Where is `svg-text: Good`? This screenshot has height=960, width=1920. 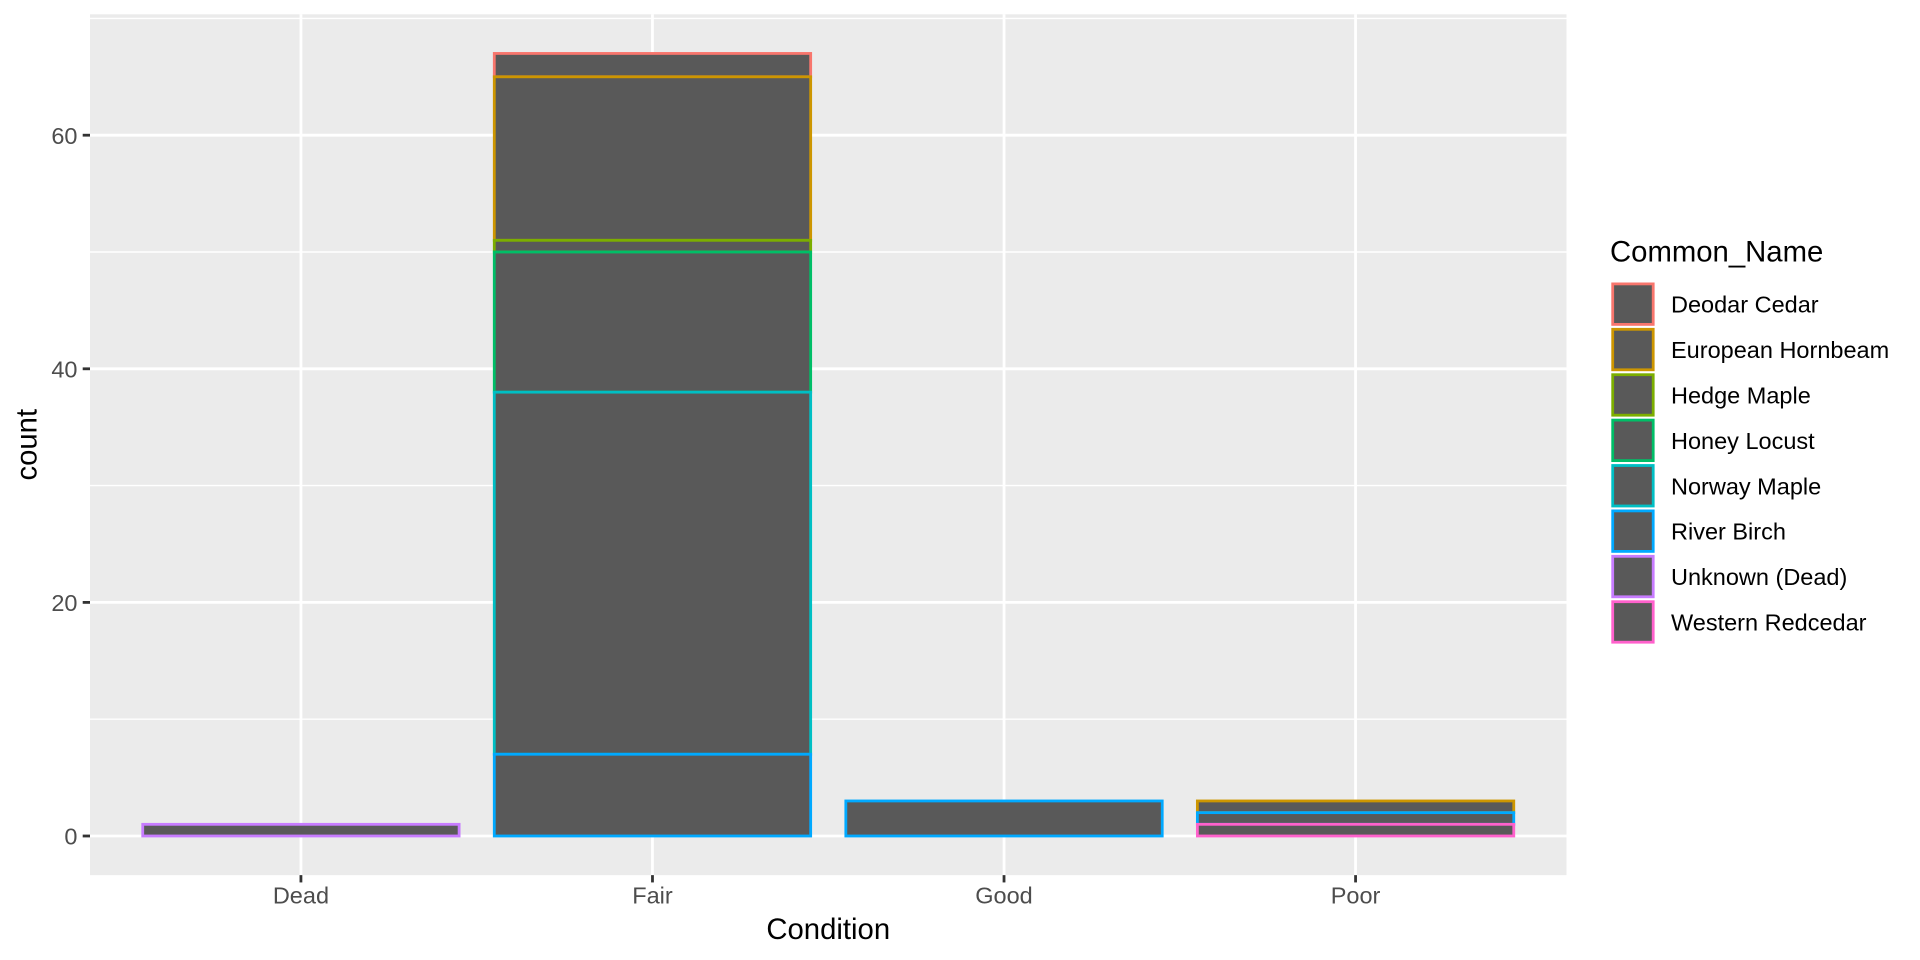
svg-text: Good is located at coordinates (1004, 896).